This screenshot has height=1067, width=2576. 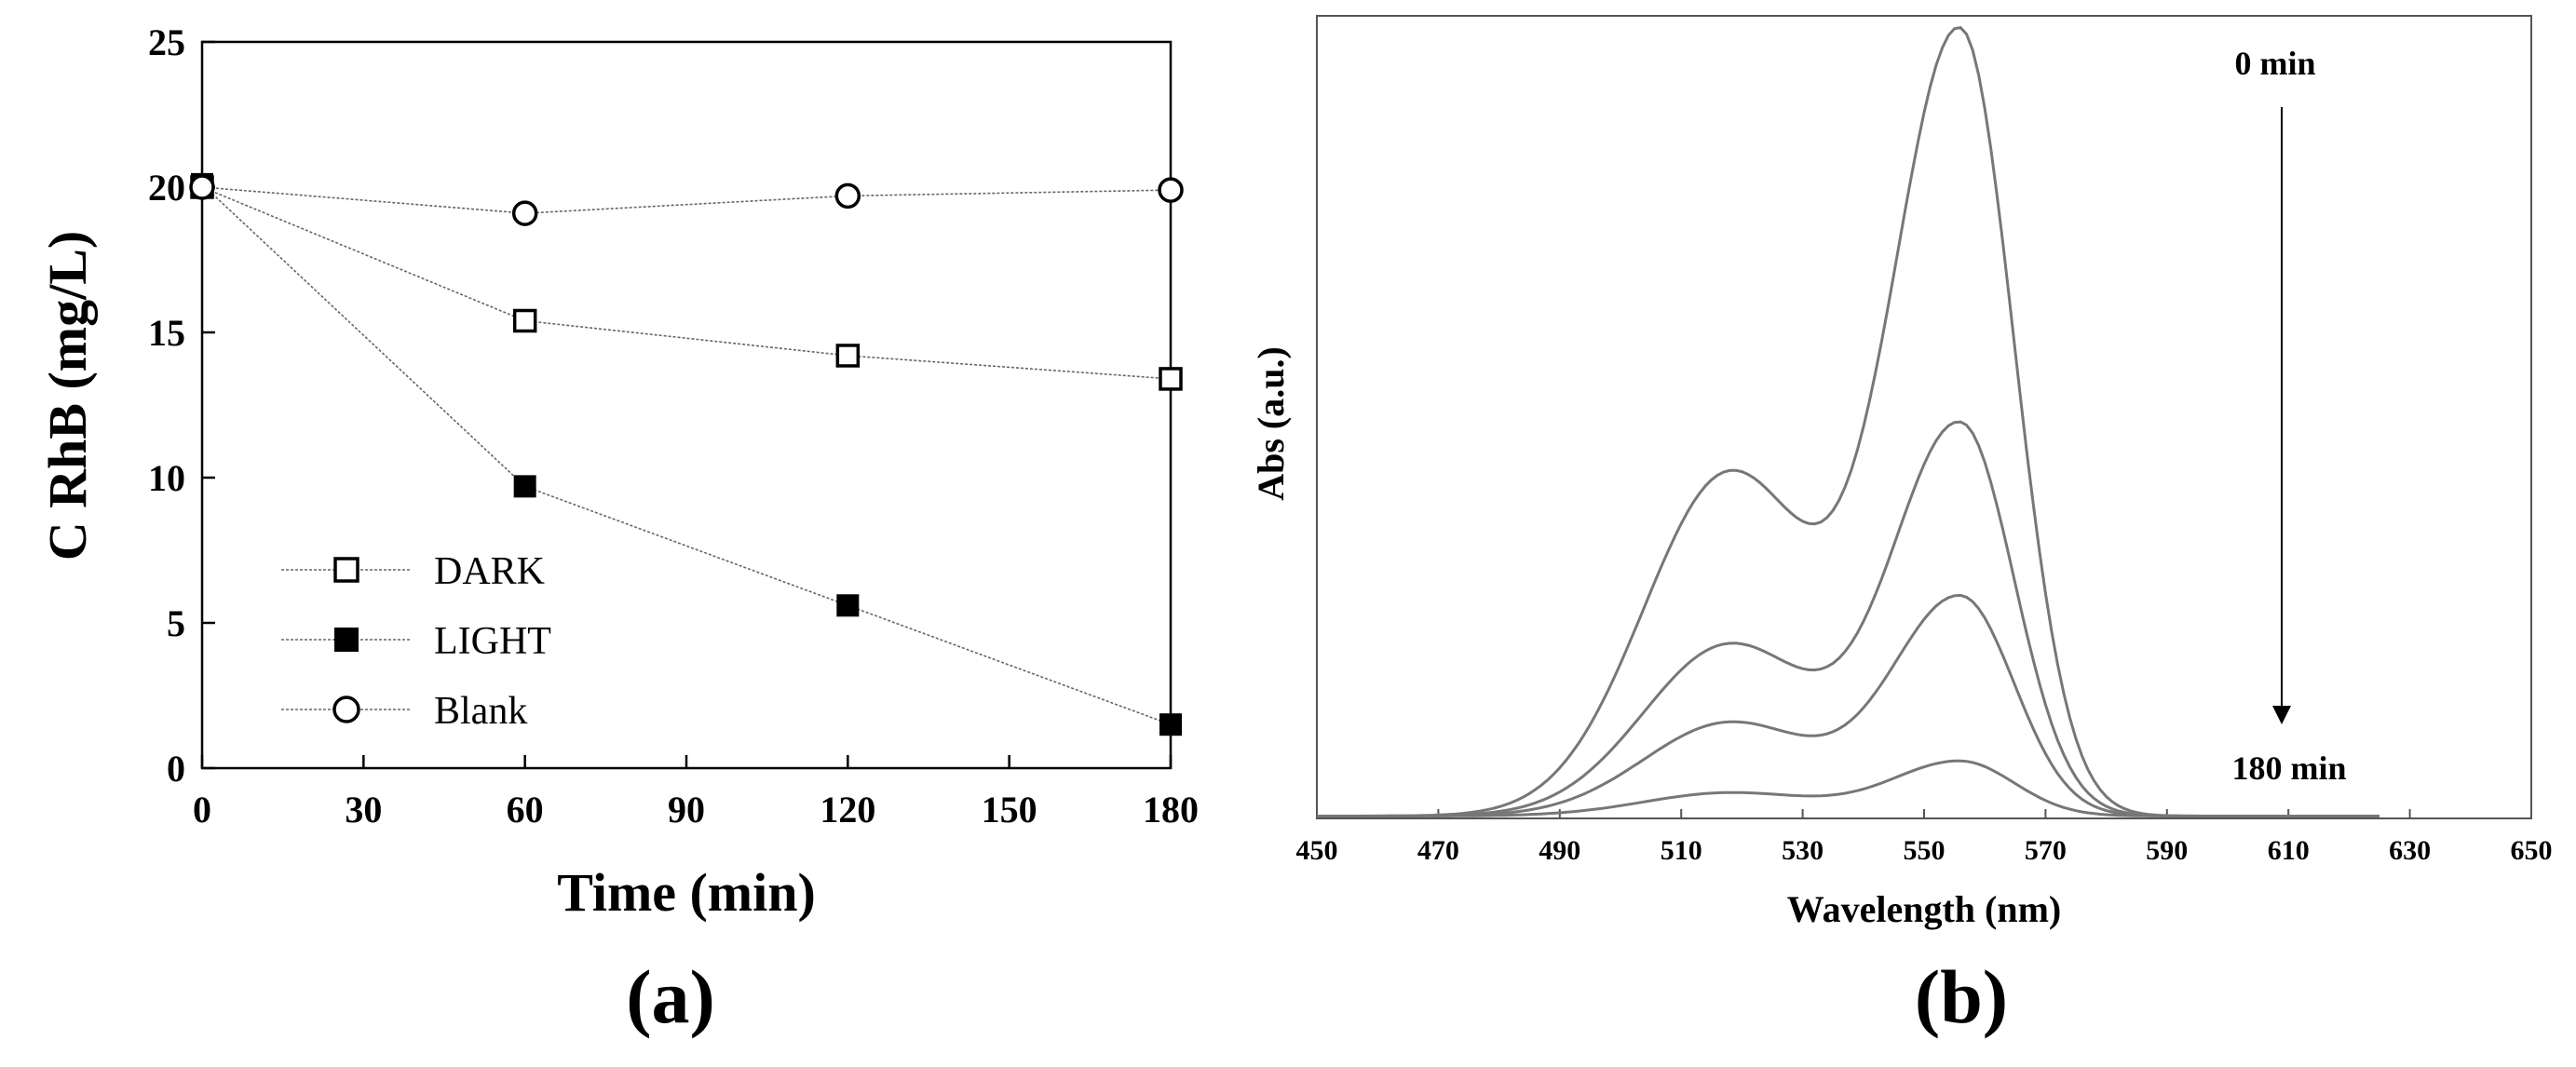 I want to click on chart-b-annotation-start: 0 min, so click(x=2274, y=63).